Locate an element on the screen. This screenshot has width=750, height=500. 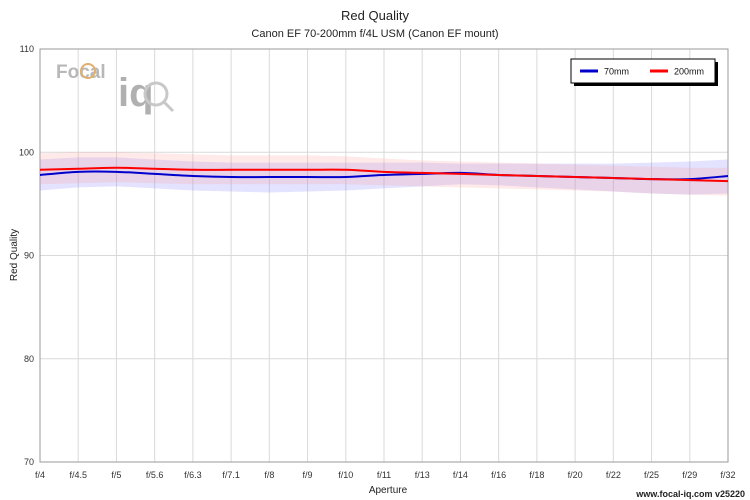
x-tick-label: f/25 is located at coordinates (651, 475).